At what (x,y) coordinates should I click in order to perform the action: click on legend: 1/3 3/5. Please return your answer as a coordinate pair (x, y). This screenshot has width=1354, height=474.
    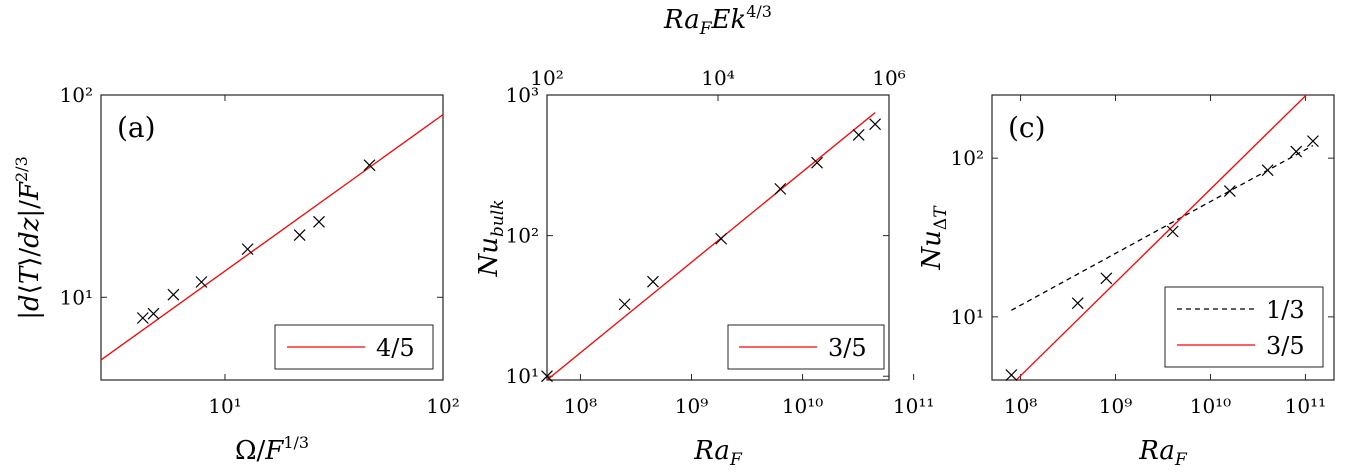
    Looking at the image, I should click on (1244, 327).